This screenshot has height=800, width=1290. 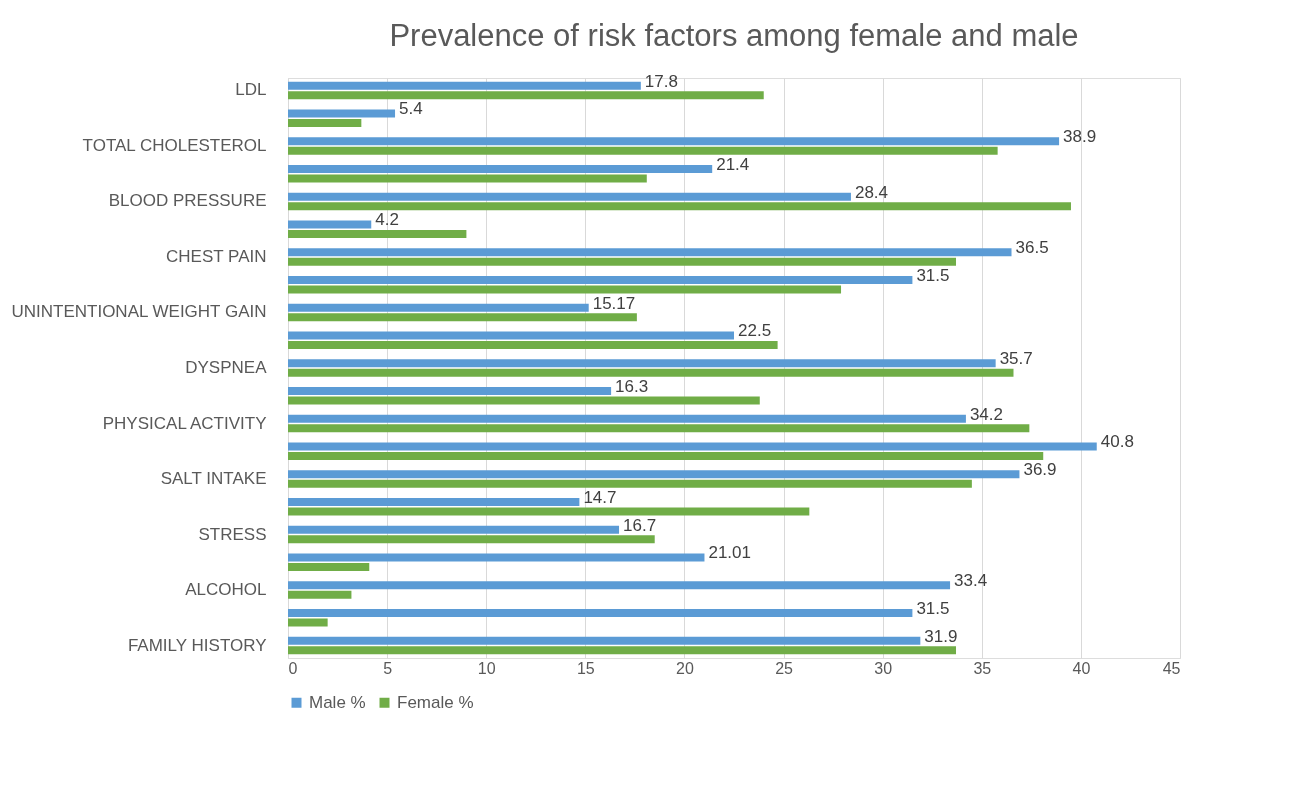 What do you see at coordinates (293, 668) in the screenshot?
I see `x-tick-label: 0` at bounding box center [293, 668].